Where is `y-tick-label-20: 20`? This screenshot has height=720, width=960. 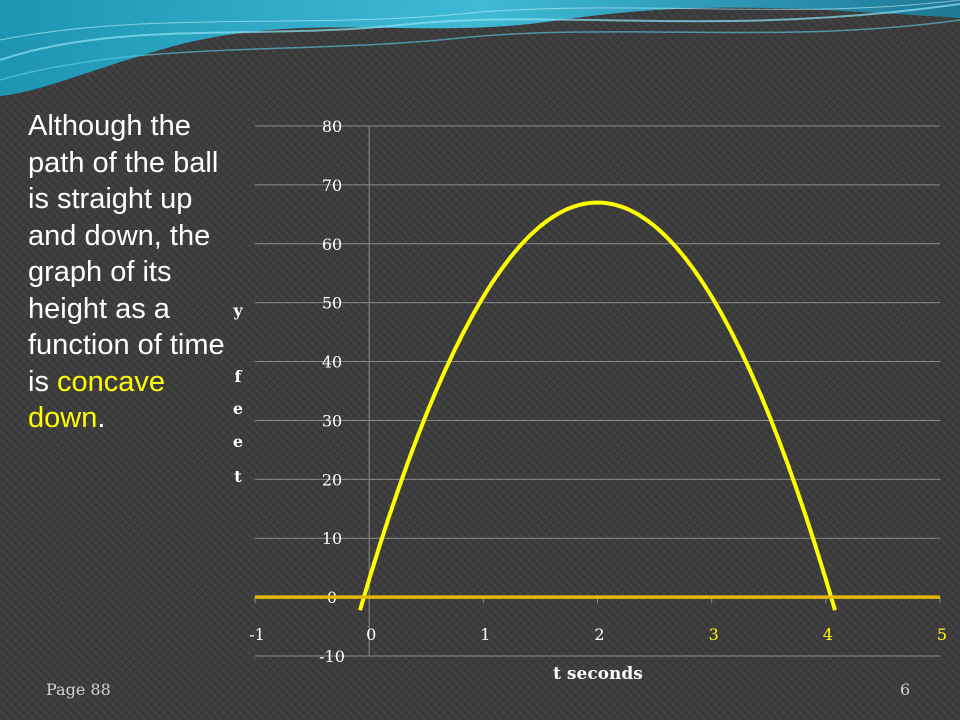
y-tick-label-20: 20 is located at coordinates (332, 479).